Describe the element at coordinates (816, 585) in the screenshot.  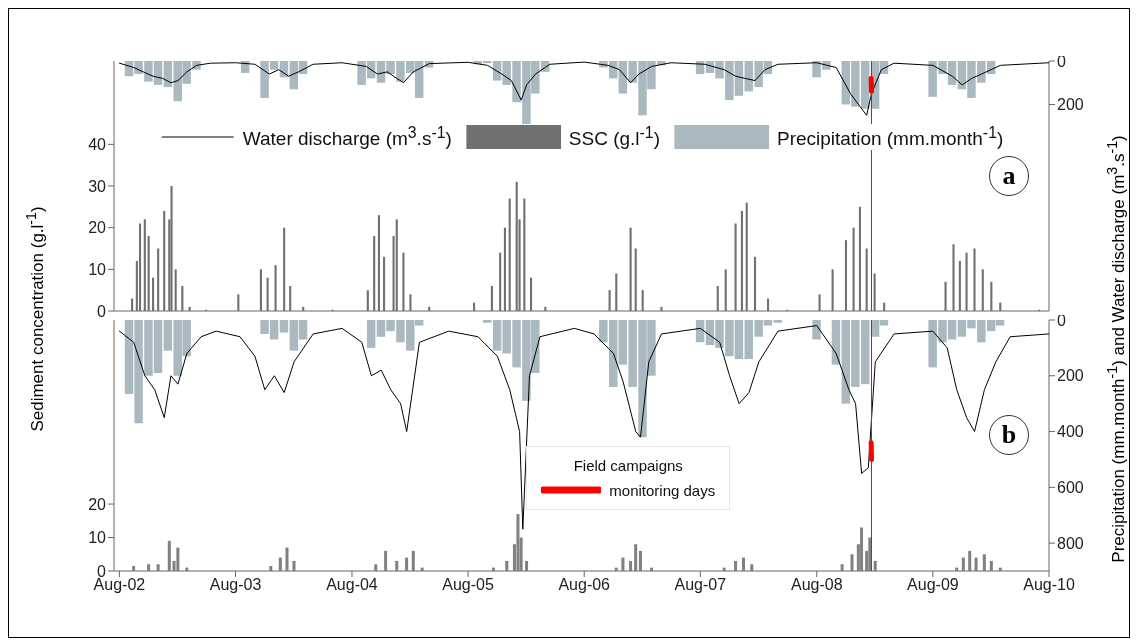
I see `x-tick-label: Aug-08` at that location.